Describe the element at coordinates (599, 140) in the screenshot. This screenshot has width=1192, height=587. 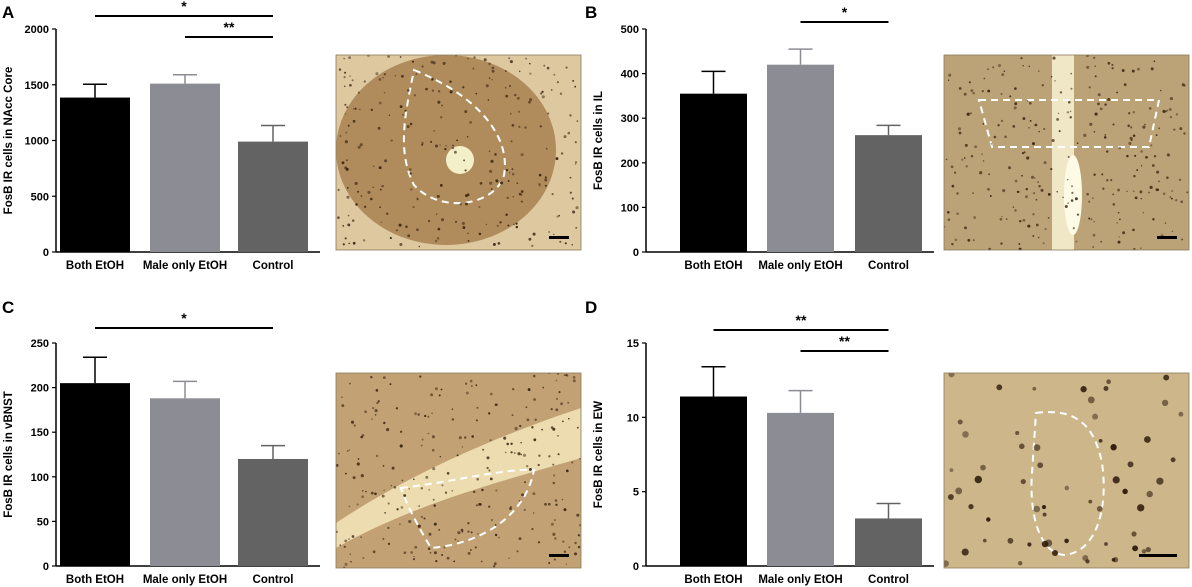
I see `y-axis-label: FosB IR cells in IL` at that location.